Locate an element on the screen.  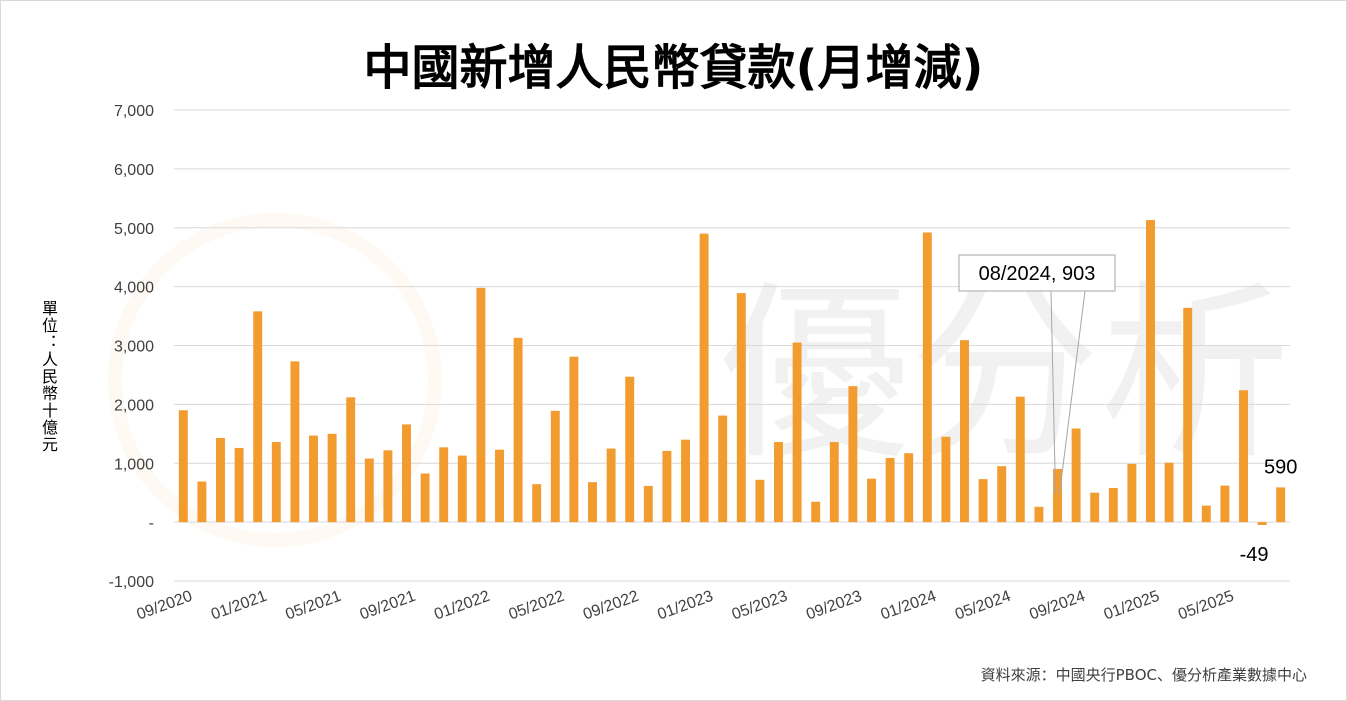
data-label: -49 is located at coordinates (1254, 555).